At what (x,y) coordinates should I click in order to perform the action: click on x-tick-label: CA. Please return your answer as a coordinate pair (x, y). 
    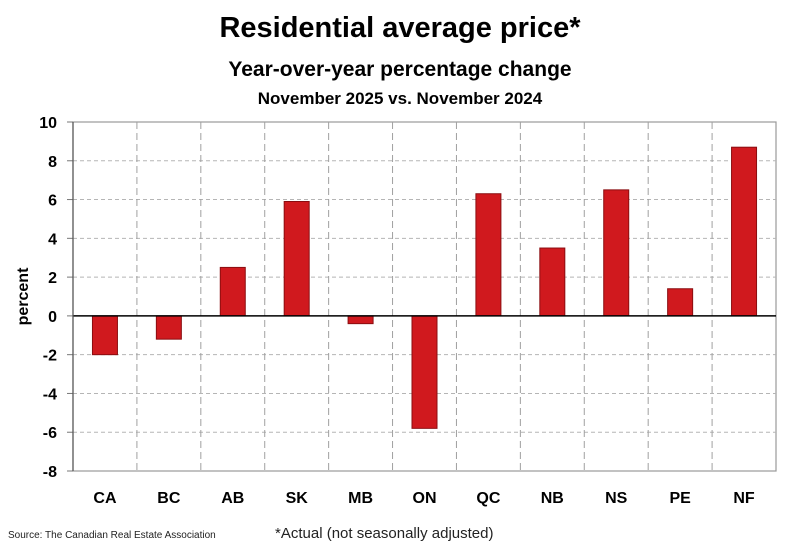
    Looking at the image, I should click on (105, 498).